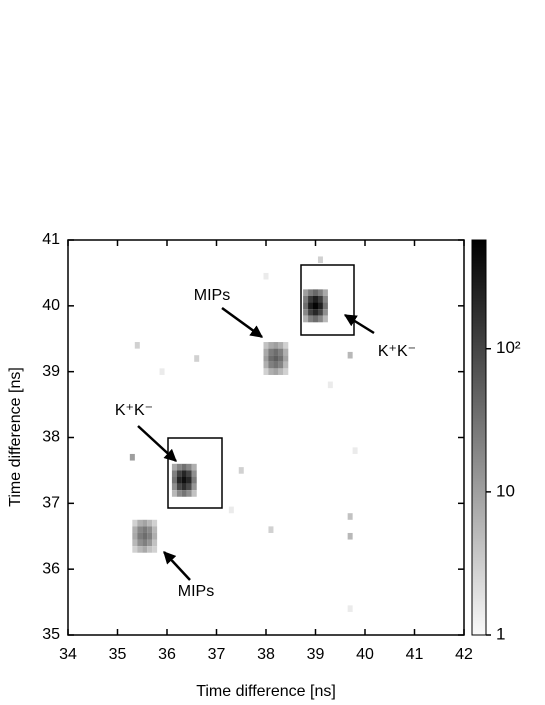  What do you see at coordinates (195, 473) in the screenshot?
I see `kk-box` at bounding box center [195, 473].